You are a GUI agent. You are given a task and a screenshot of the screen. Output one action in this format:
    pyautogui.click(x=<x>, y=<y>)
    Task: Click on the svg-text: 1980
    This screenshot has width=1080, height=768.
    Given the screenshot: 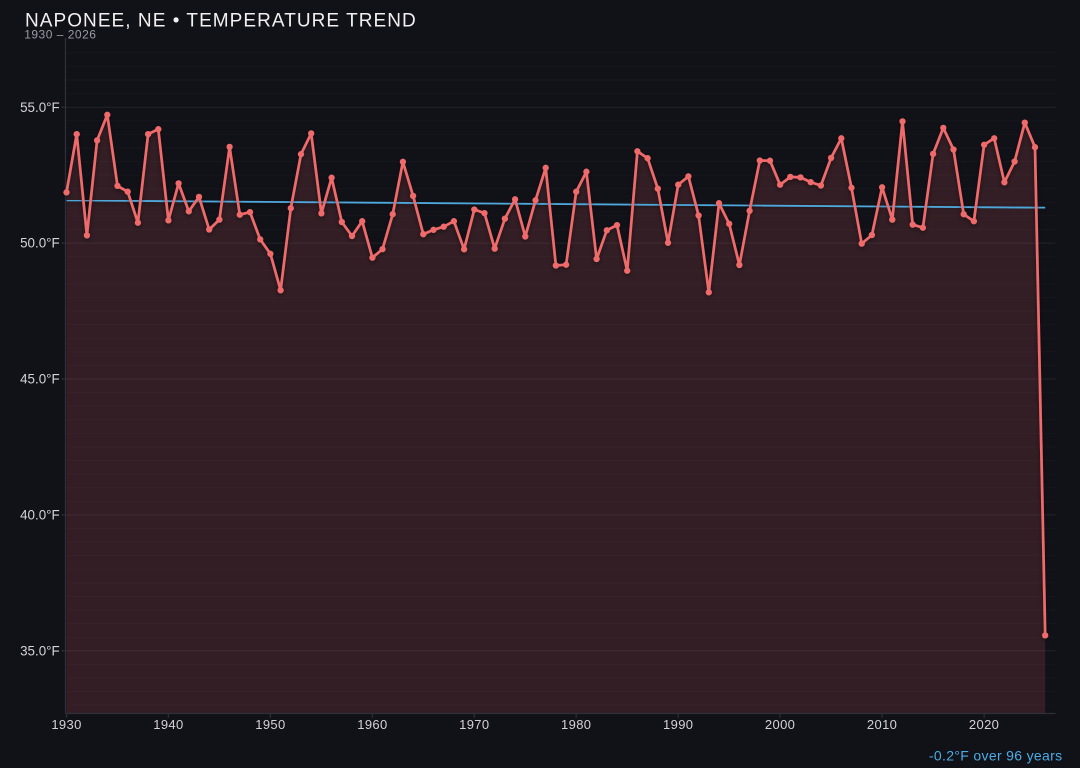 What is the action you would take?
    pyautogui.click(x=576, y=724)
    